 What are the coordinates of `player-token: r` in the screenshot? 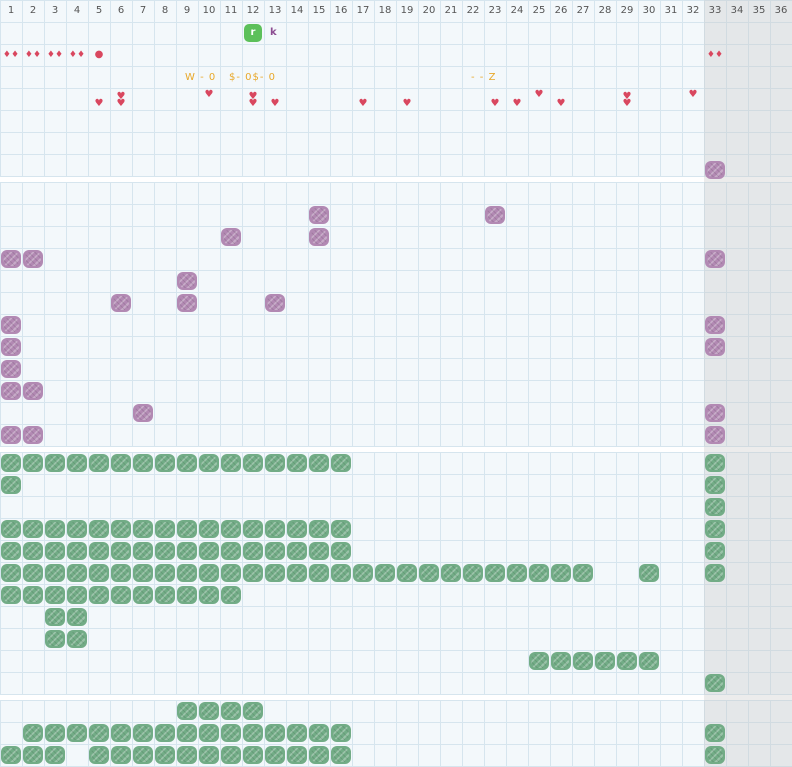 It's located at (253, 33).